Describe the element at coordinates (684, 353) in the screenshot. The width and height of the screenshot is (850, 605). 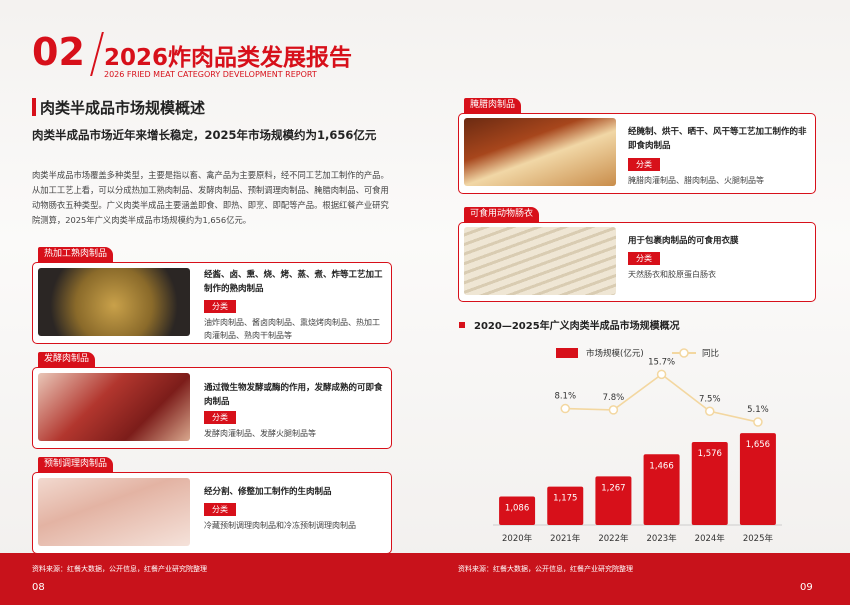
I see `legend-marker` at that location.